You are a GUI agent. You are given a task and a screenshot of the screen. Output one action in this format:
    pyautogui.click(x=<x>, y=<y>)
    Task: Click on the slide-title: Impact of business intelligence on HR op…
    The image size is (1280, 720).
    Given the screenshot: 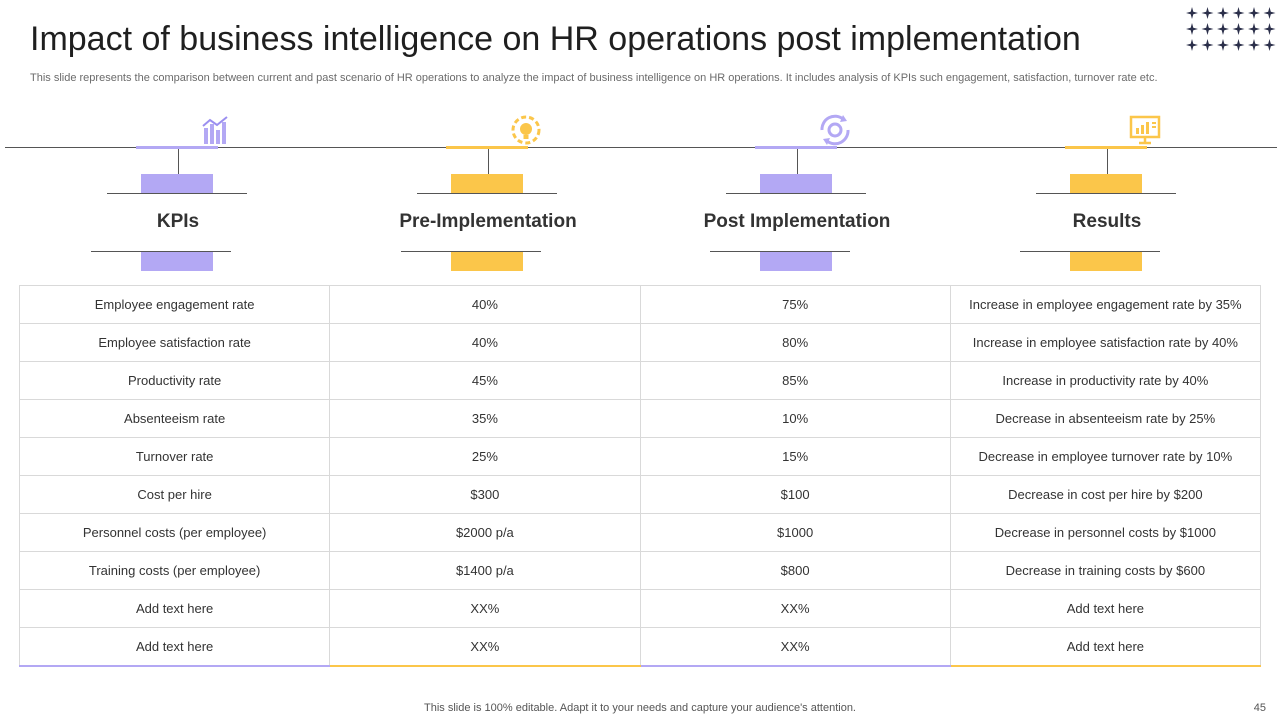 What is the action you would take?
    pyautogui.click(x=555, y=39)
    